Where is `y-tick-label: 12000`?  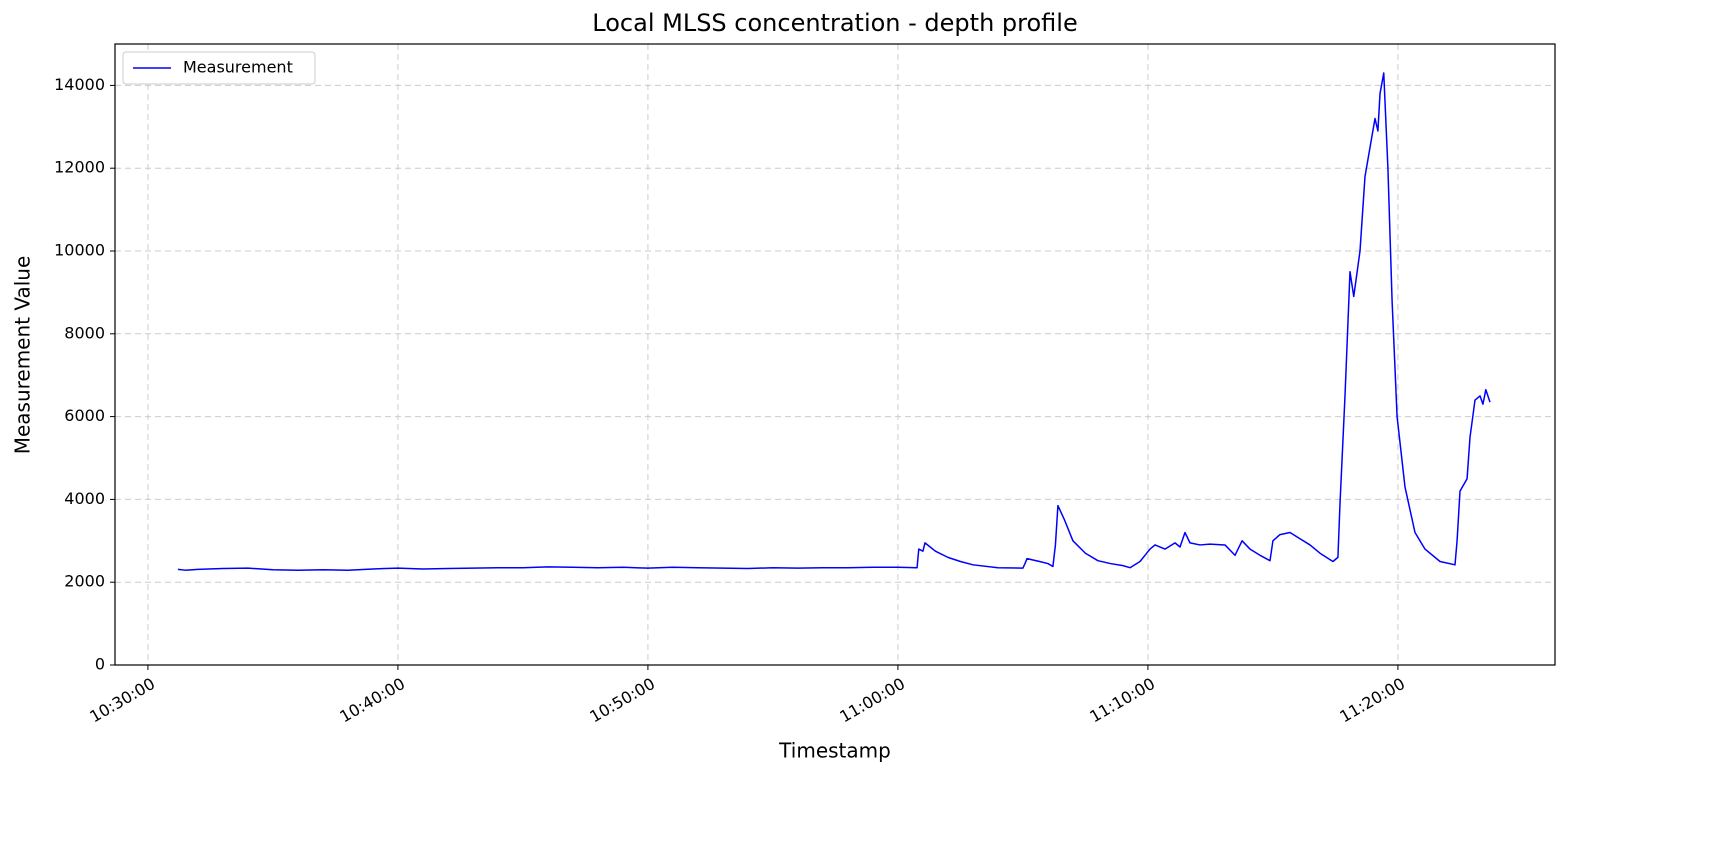
y-tick-label: 12000 is located at coordinates (79, 167).